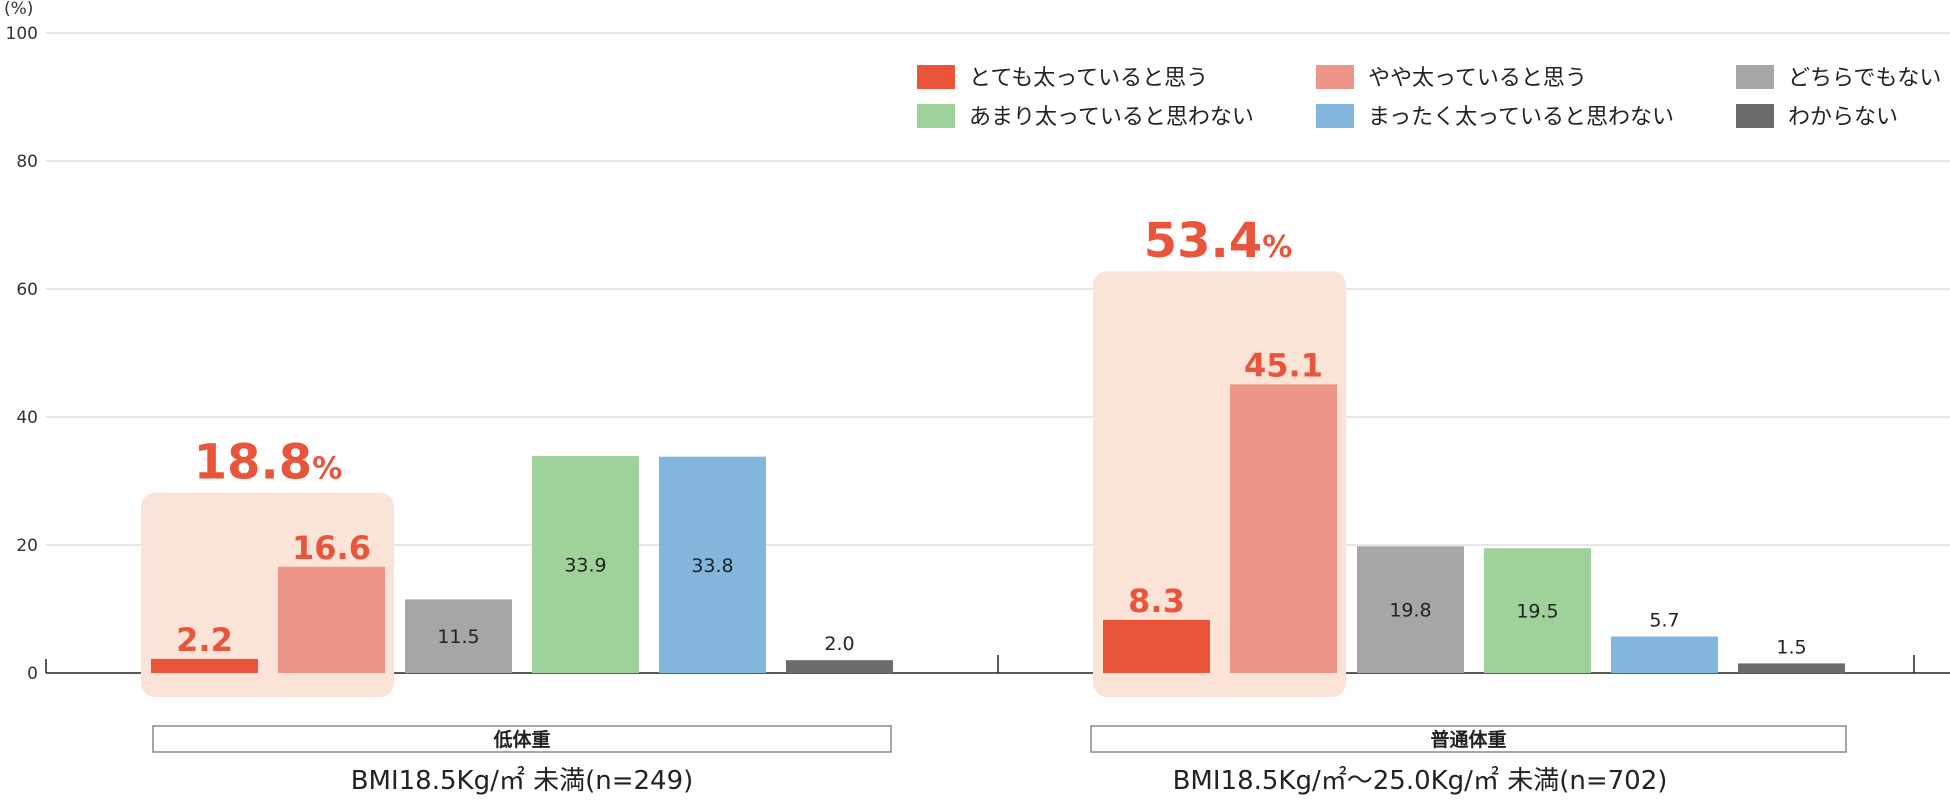 The height and width of the screenshot is (808, 1950). Describe the element at coordinates (1156, 601) in the screenshot. I see `data-label: 8.3` at that location.